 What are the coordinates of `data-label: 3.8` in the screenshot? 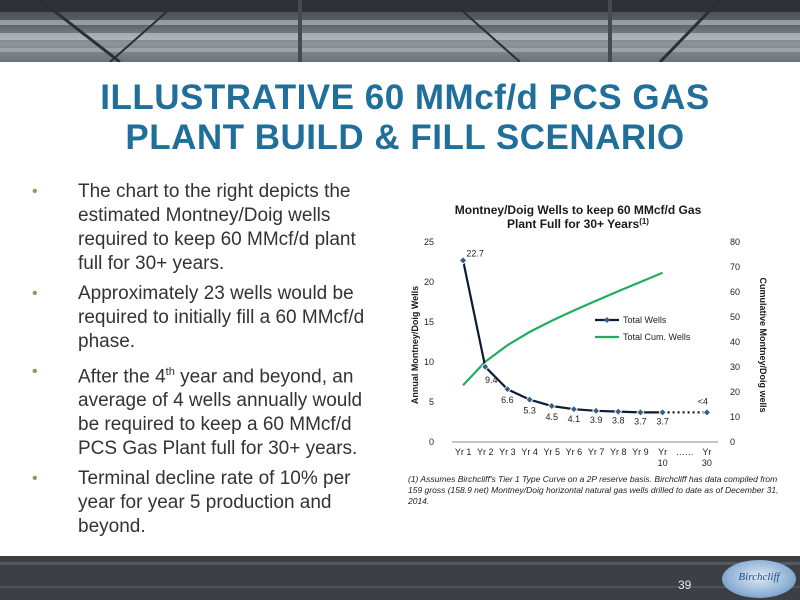 It's located at (618, 421).